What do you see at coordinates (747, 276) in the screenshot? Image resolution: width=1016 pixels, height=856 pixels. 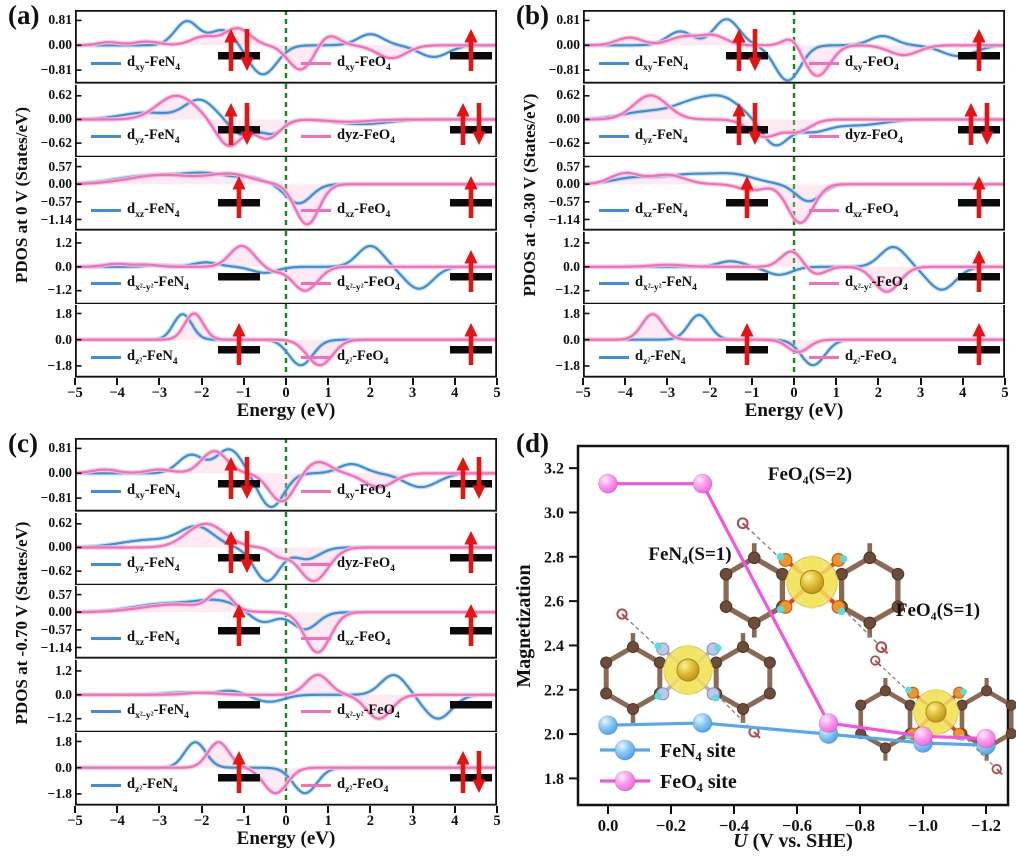 I see `orbital-bar` at bounding box center [747, 276].